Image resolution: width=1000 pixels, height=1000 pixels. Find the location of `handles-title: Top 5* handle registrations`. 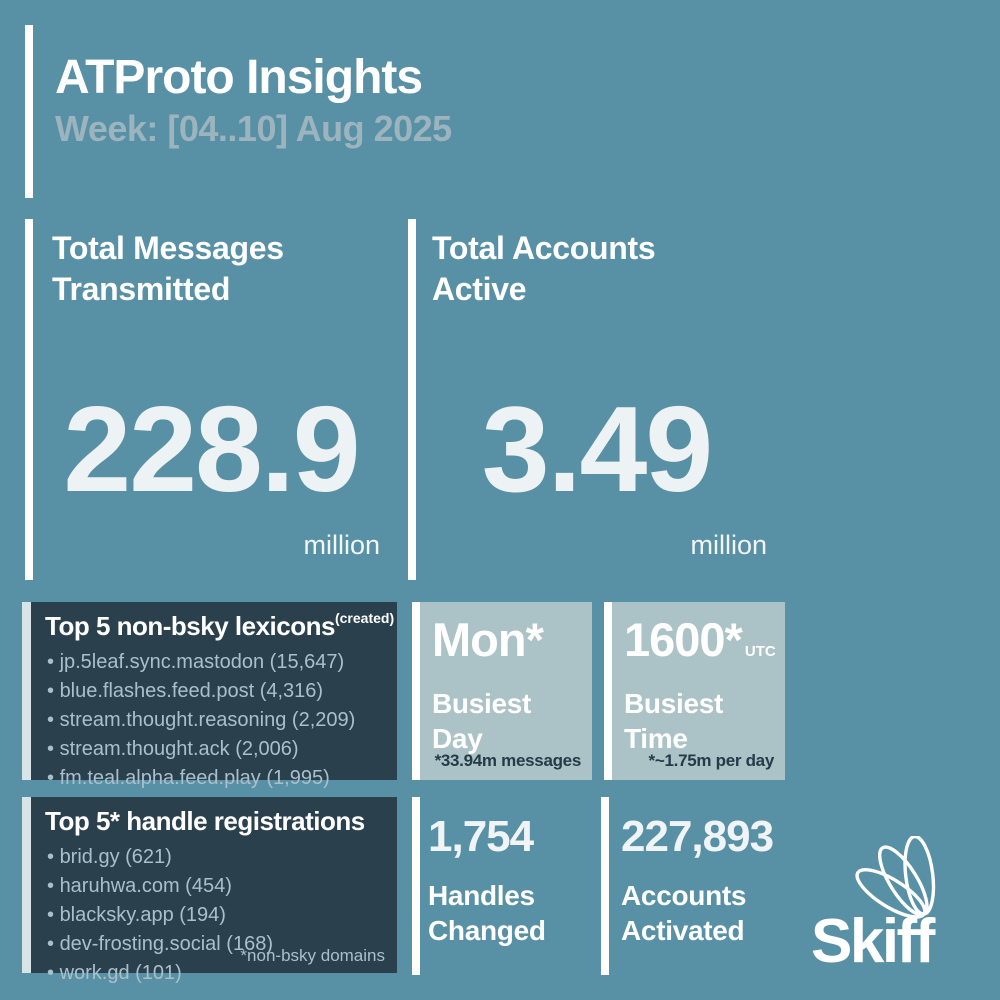

handles-title: Top 5* handle registrations is located at coordinates (205, 821).